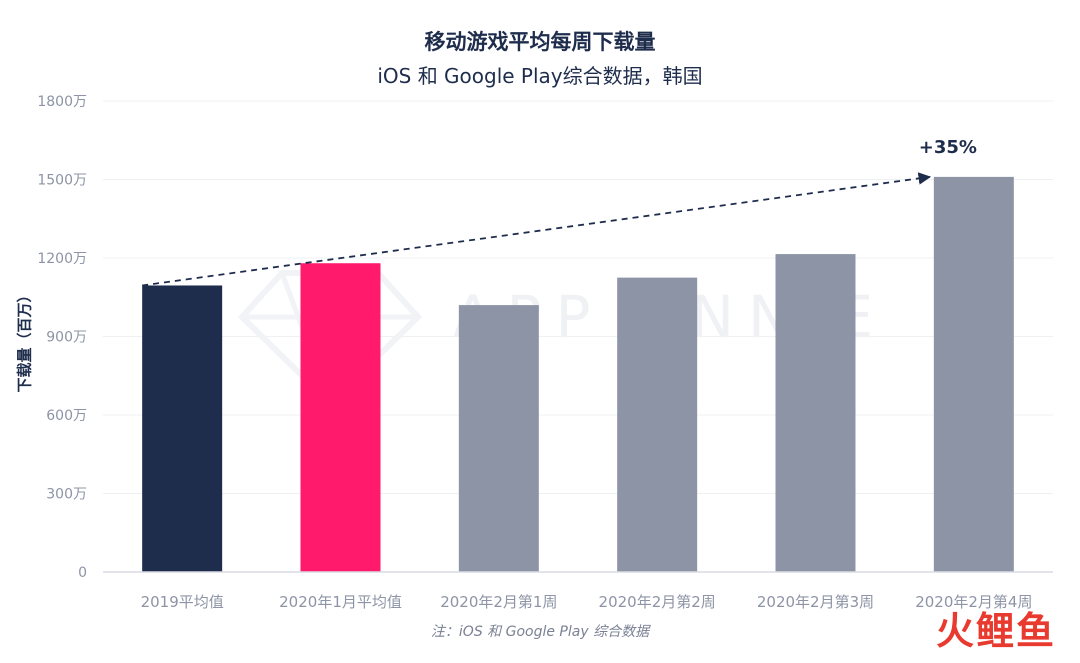 The width and height of the screenshot is (1080, 663). Describe the element at coordinates (62, 259) in the screenshot. I see `y-tick-label: 1200万` at that location.